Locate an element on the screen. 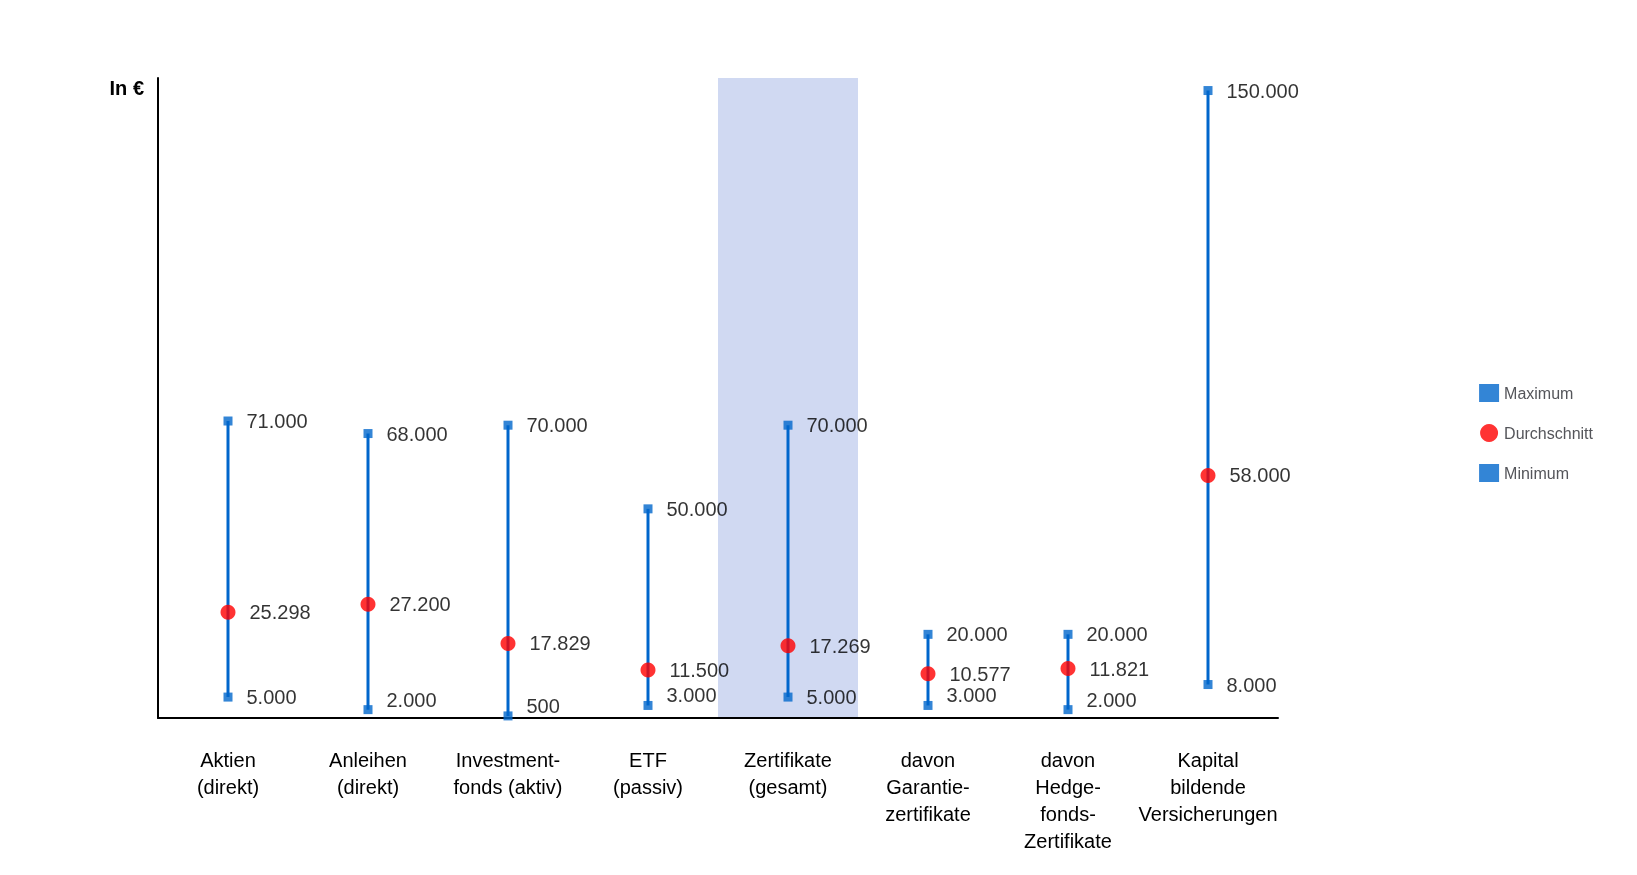 The image size is (1637, 875). data-label: 27.200 is located at coordinates (420, 604).